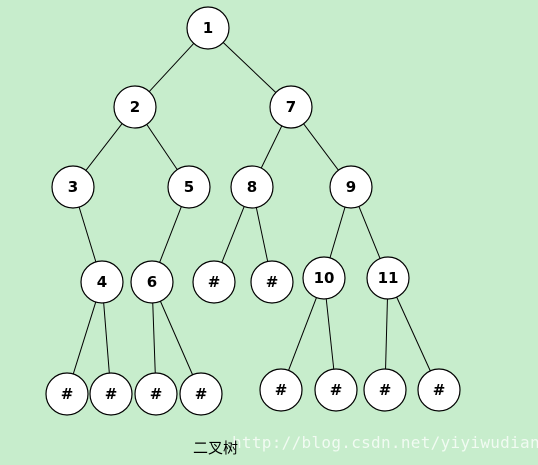  What do you see at coordinates (271, 147) in the screenshot?
I see `tree-edge-n7-n8` at bounding box center [271, 147].